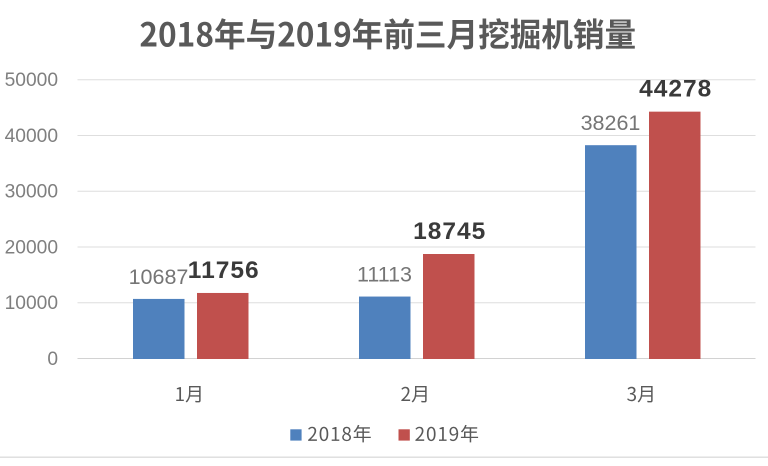  Describe the element at coordinates (449, 231) in the screenshot. I see `svg-text: 18745` at that location.